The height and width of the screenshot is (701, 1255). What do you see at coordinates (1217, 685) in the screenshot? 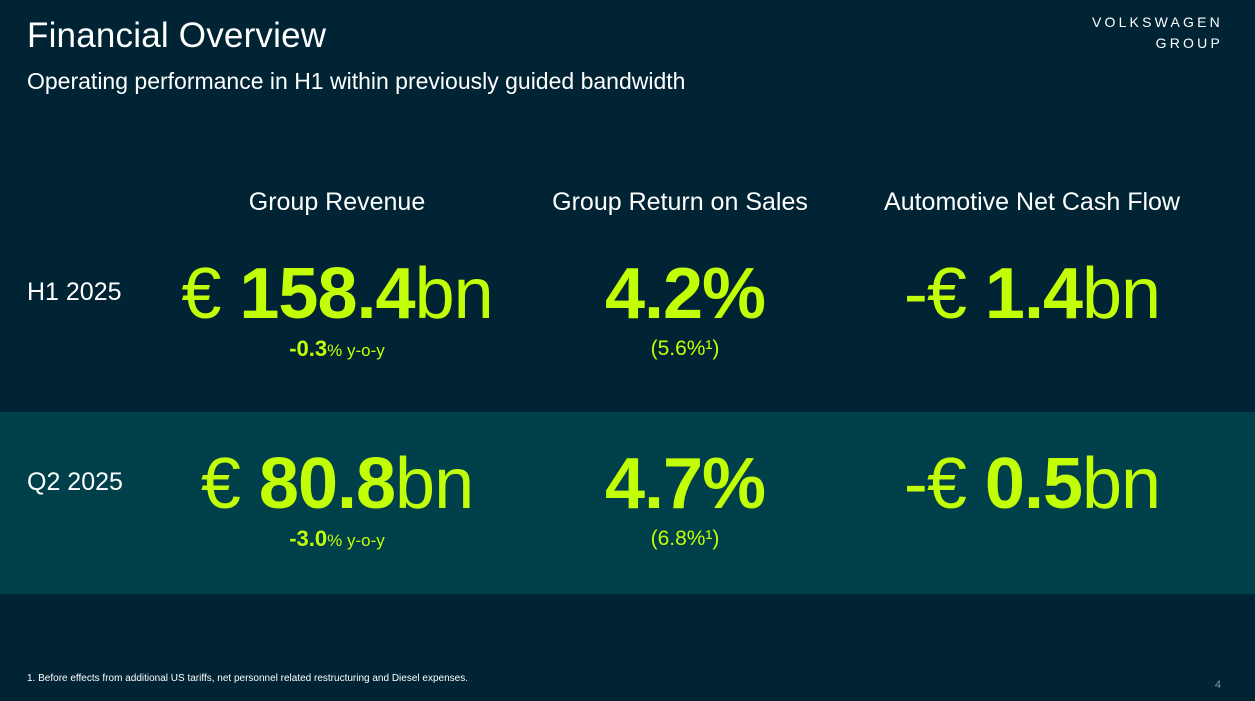
I see `page-number: 4` at bounding box center [1217, 685].